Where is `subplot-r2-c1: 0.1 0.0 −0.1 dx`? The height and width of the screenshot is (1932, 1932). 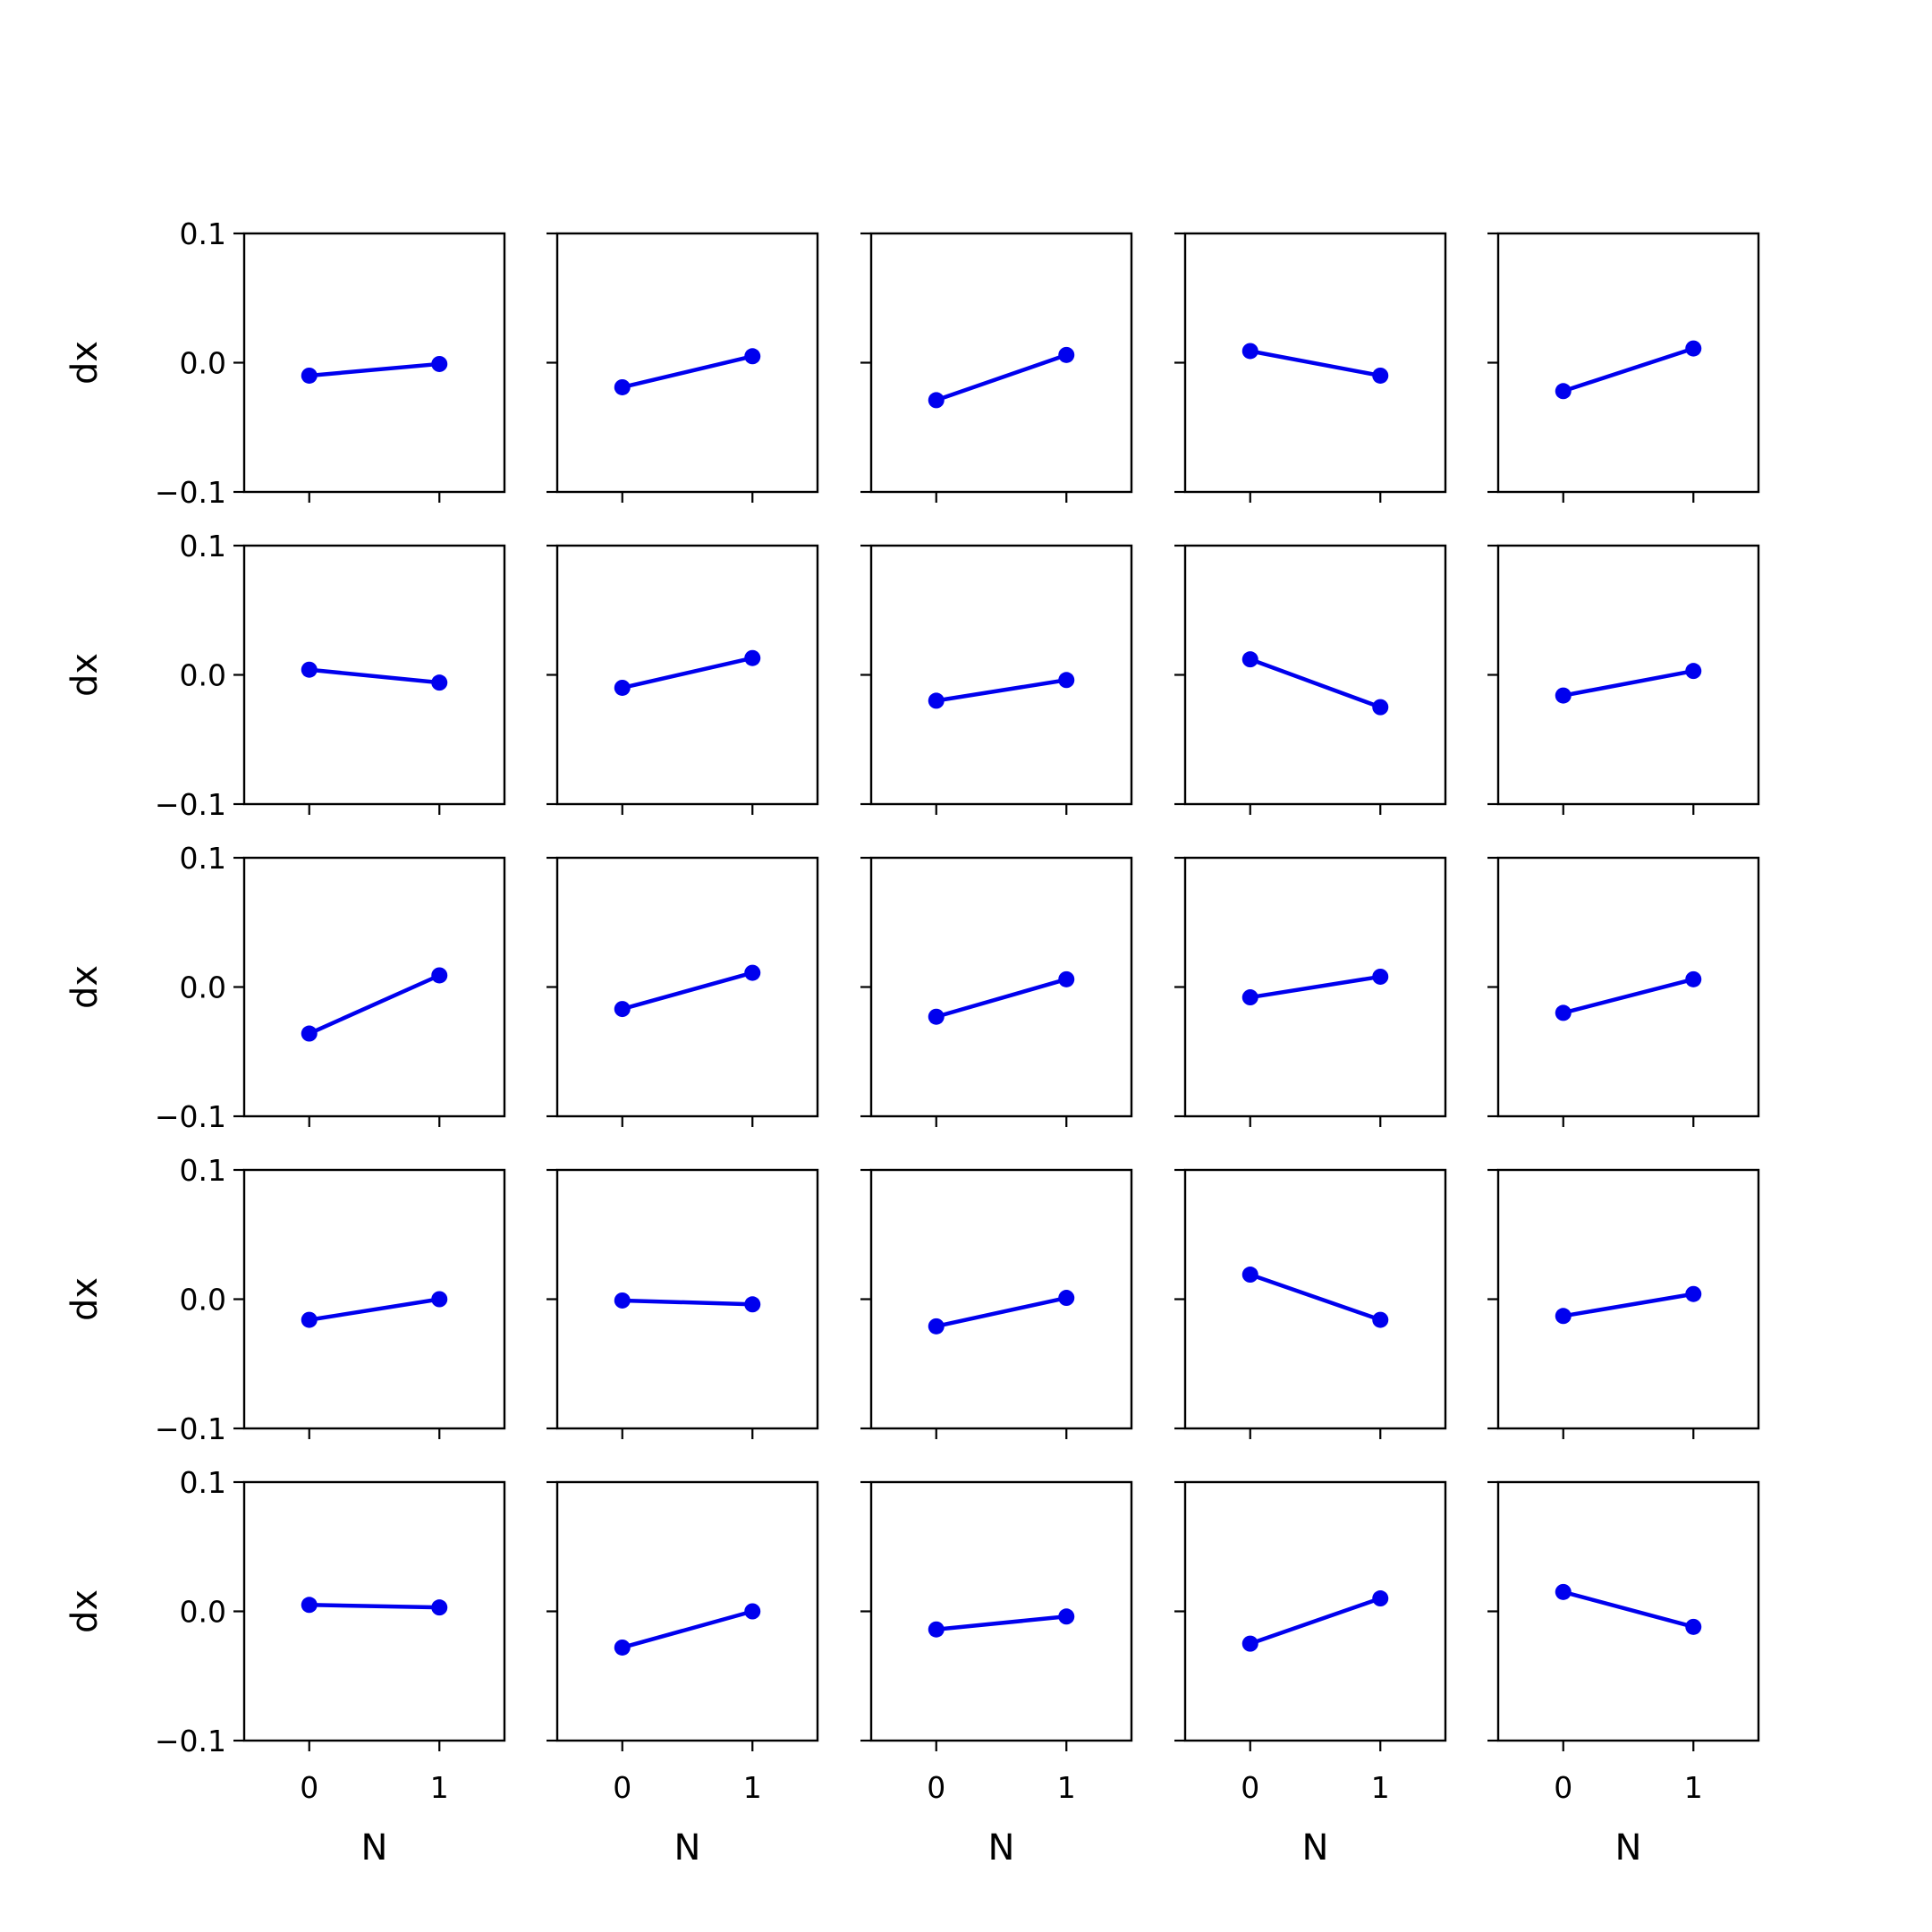 subplot-r2-c1: 0.1 0.0 −0.1 dx is located at coordinates (285, 675).